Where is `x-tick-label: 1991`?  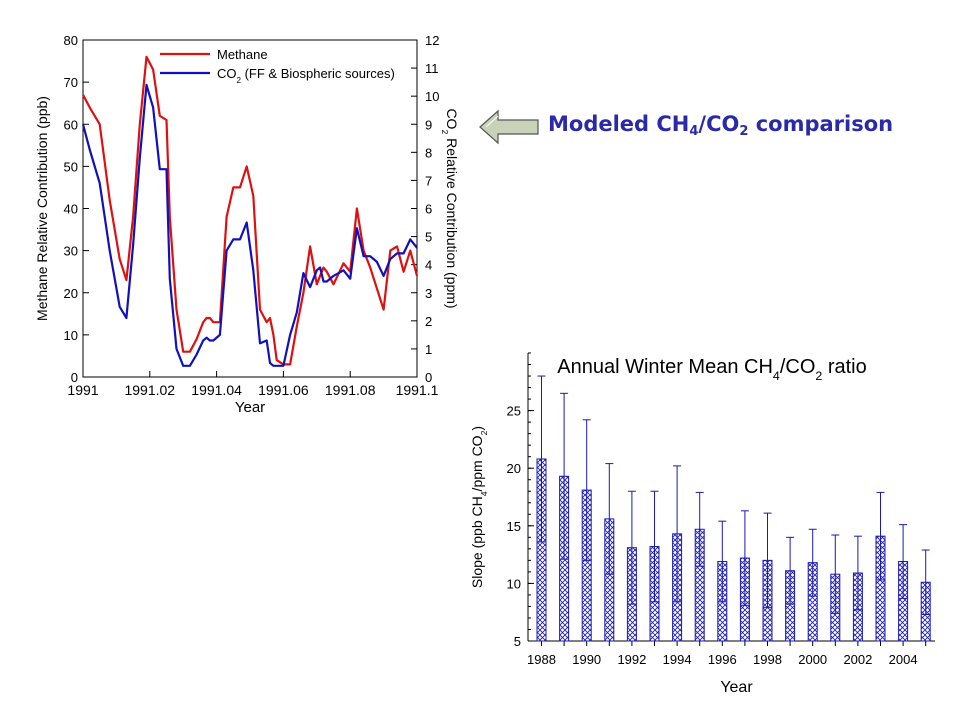 x-tick-label: 1991 is located at coordinates (82, 390).